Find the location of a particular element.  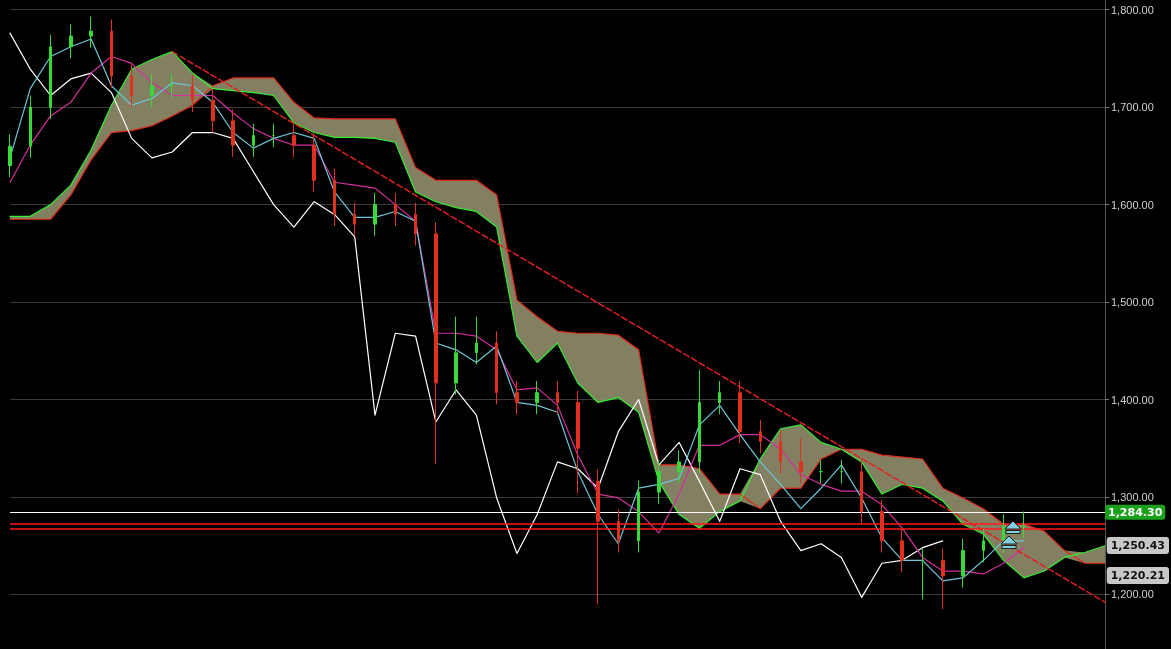

y-tick-label: 1,800.00 is located at coordinates (1132, 9).